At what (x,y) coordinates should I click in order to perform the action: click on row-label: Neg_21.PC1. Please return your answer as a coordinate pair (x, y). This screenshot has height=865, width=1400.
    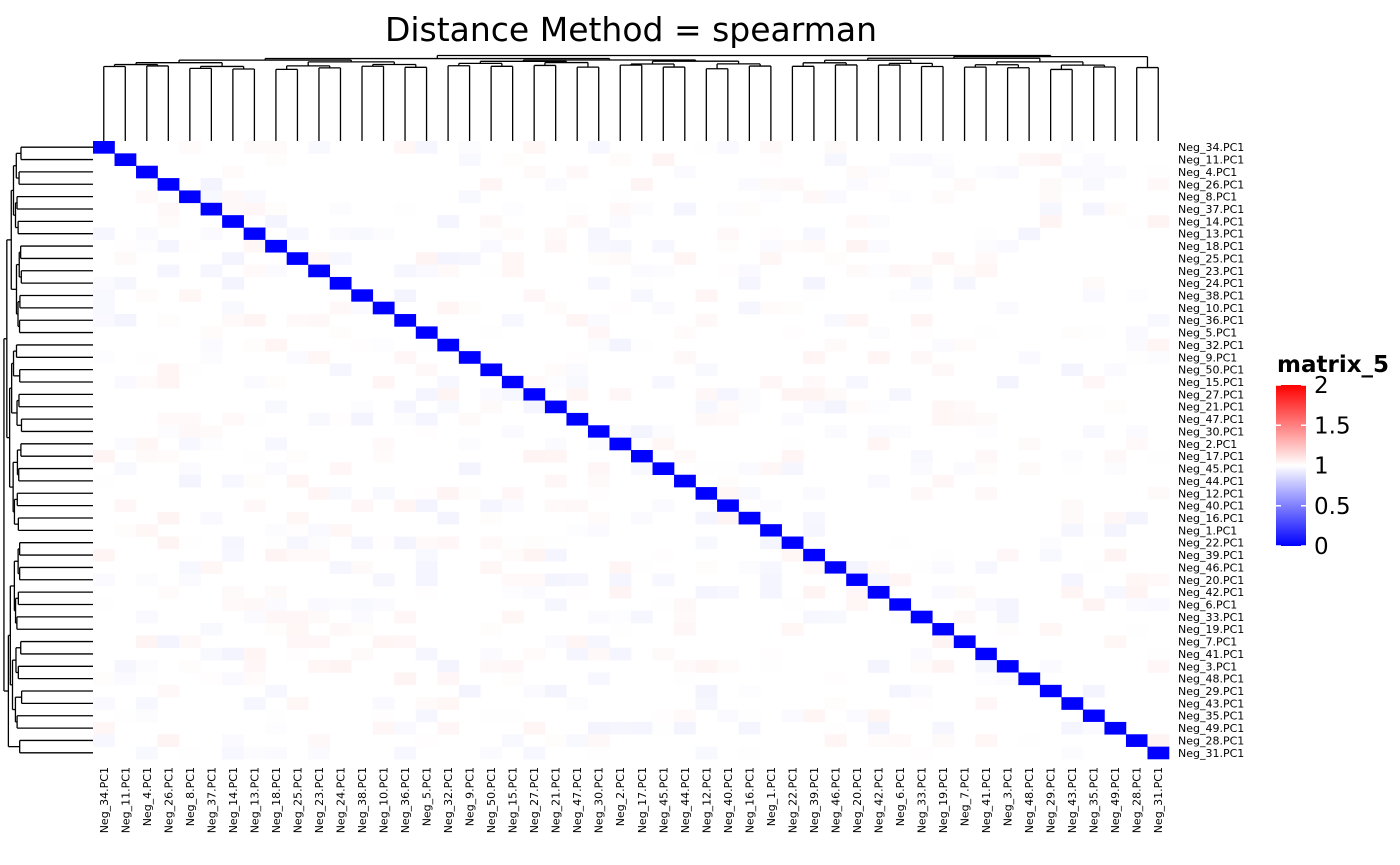
    Looking at the image, I should click on (1211, 407).